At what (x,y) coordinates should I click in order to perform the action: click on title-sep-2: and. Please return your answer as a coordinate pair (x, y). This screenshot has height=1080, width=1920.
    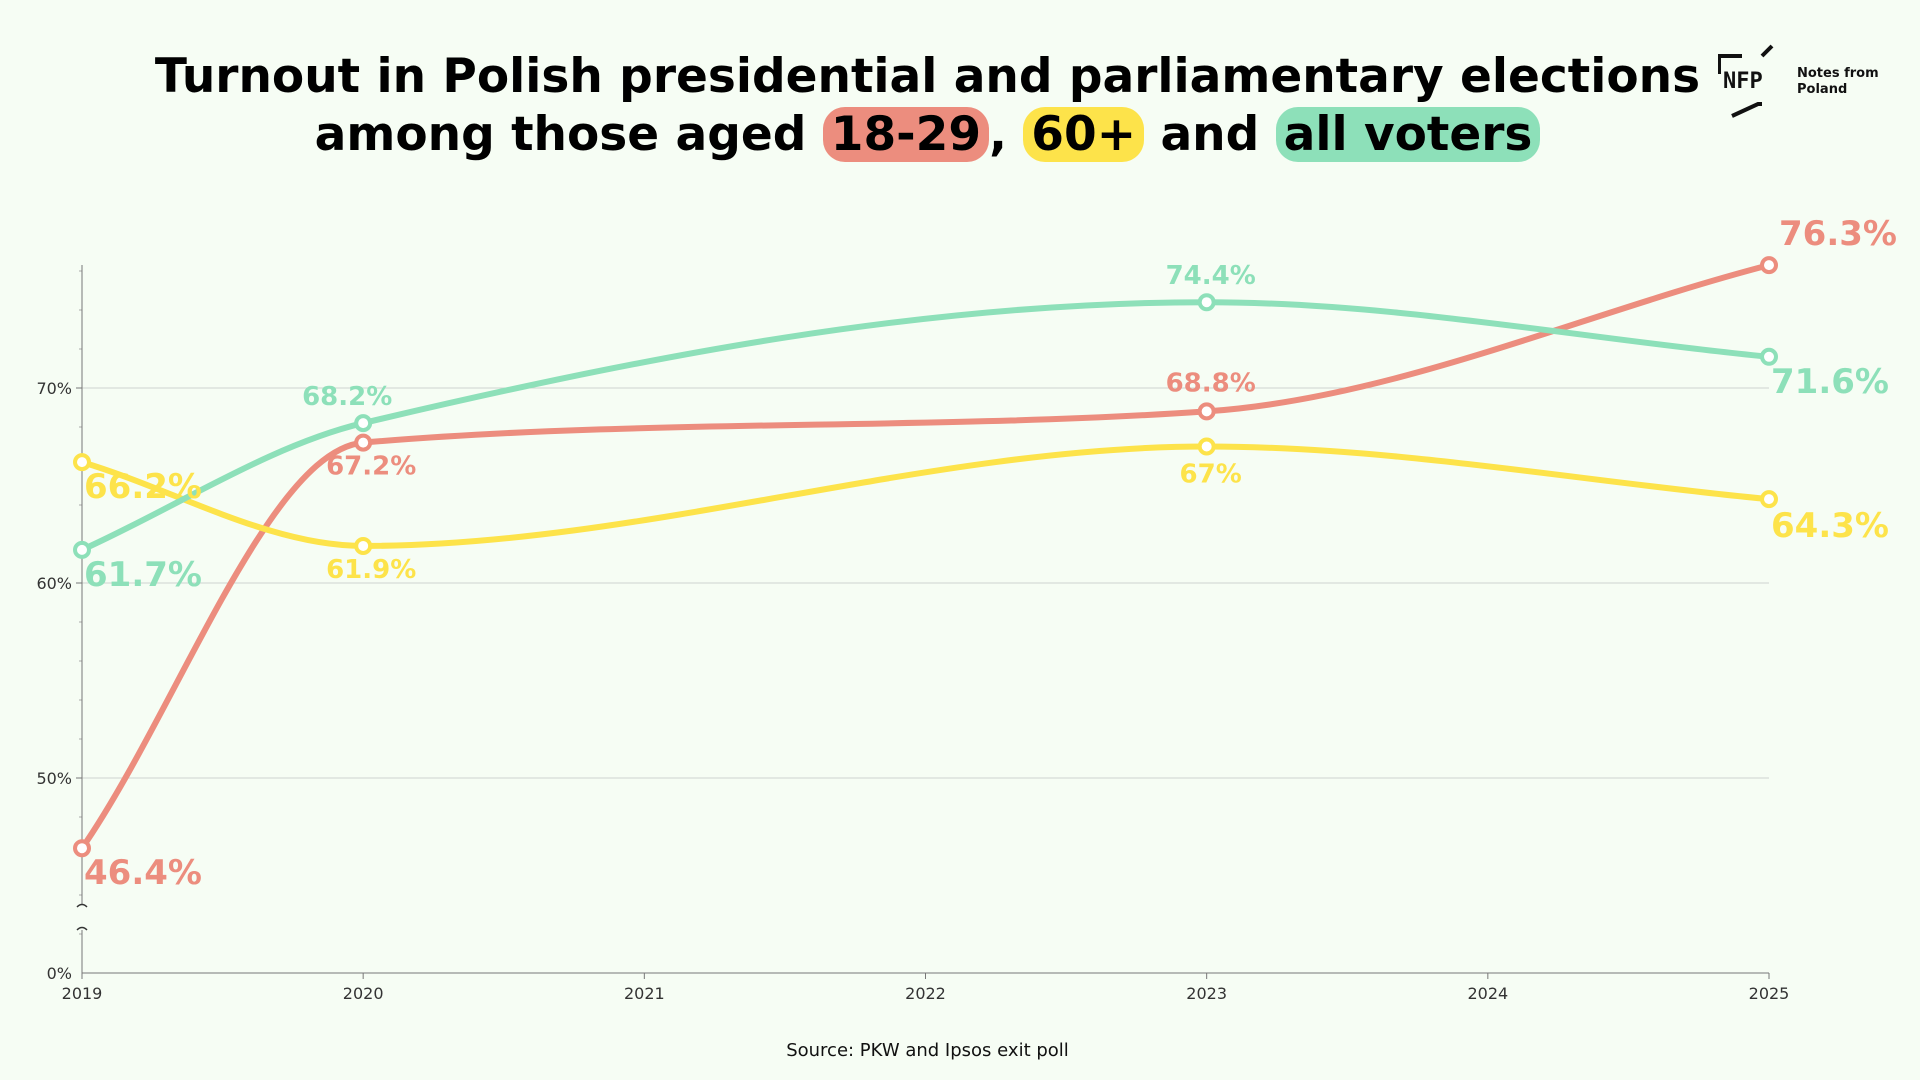
    Looking at the image, I should click on (1210, 134).